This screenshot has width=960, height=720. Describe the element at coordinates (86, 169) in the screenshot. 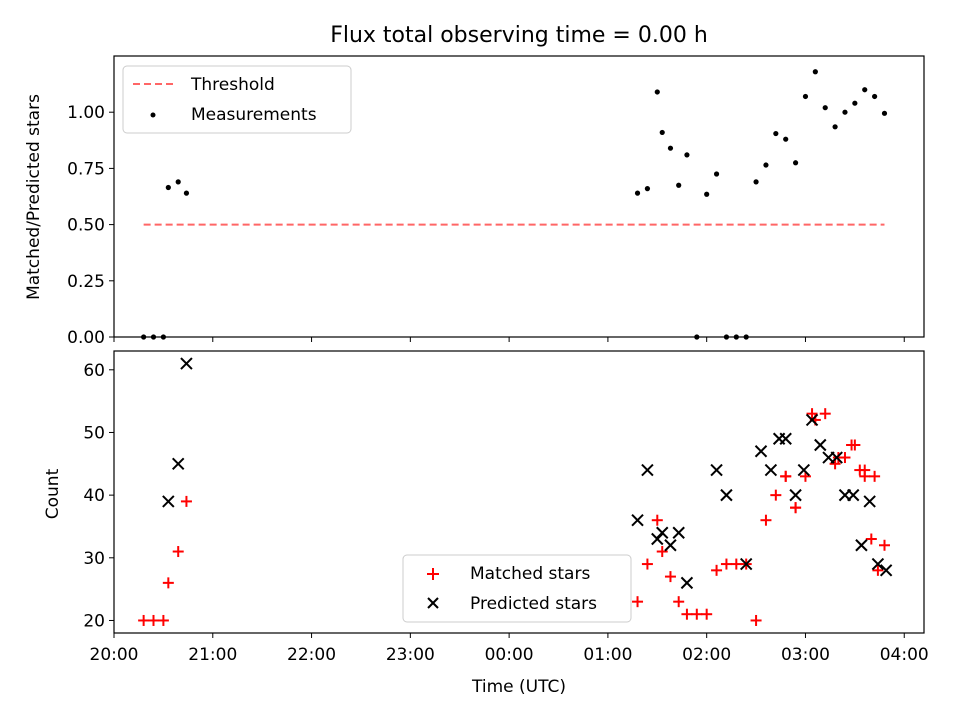

I see `top-y-tick-label: 0.75` at that location.